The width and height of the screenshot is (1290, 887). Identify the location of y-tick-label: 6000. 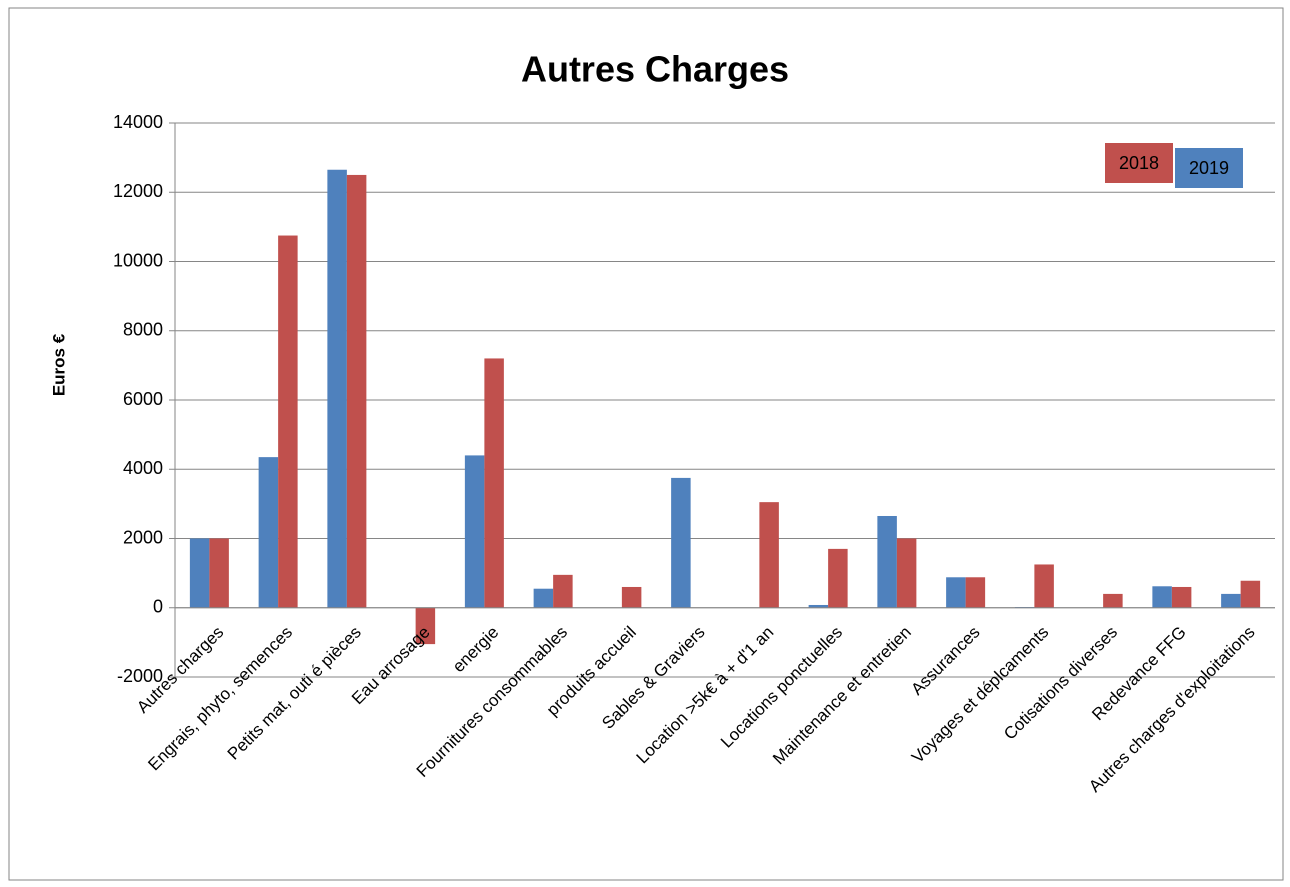
(143, 399).